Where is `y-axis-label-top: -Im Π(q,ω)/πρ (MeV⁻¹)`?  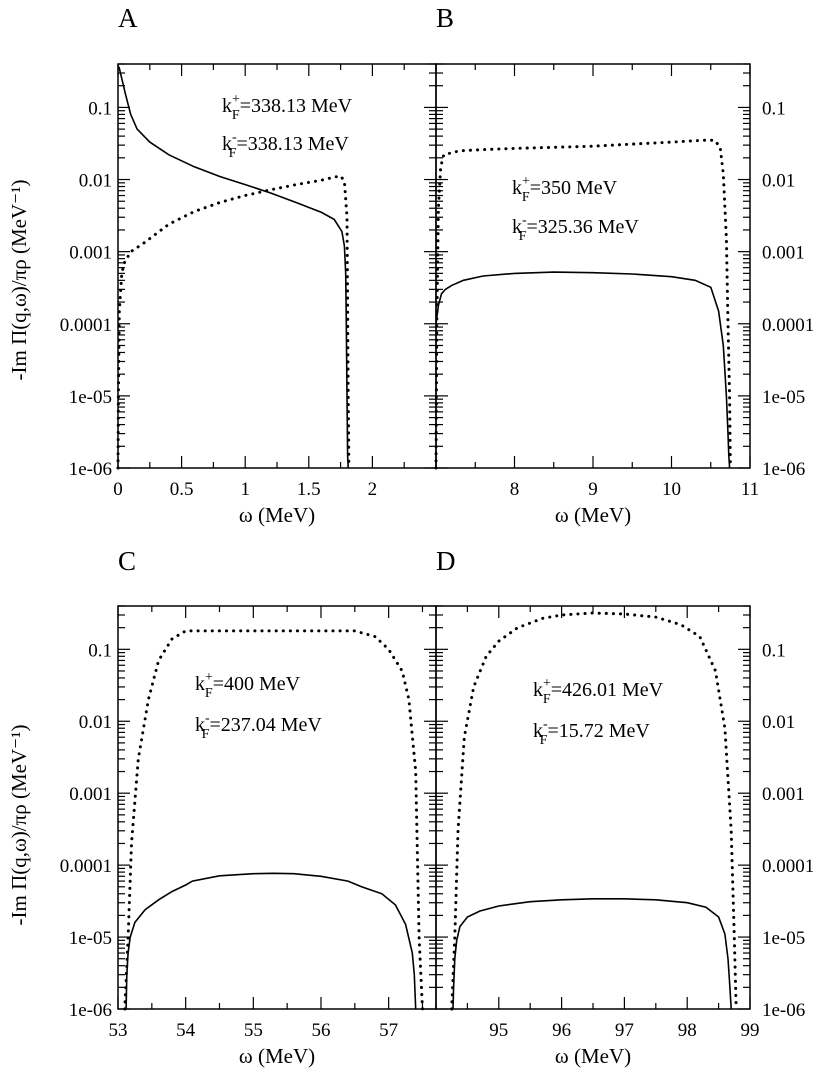 y-axis-label-top: -Im Π(q,ω)/πρ (MeV⁻¹) is located at coordinates (19, 280).